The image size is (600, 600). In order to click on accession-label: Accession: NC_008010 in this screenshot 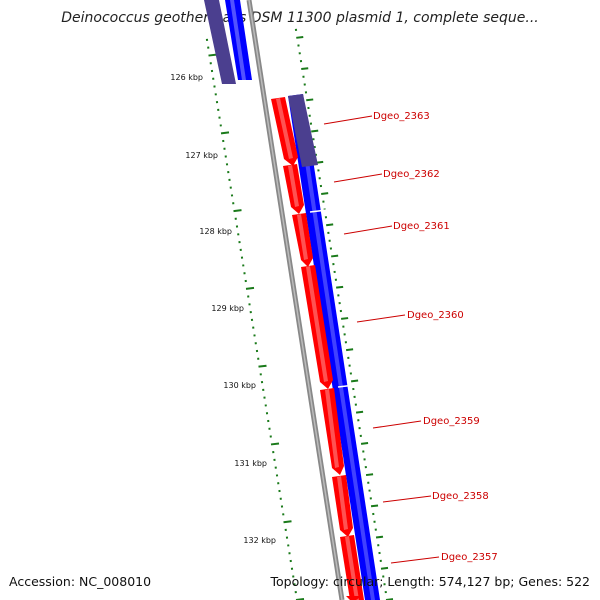, I will do `click(80, 581)`.